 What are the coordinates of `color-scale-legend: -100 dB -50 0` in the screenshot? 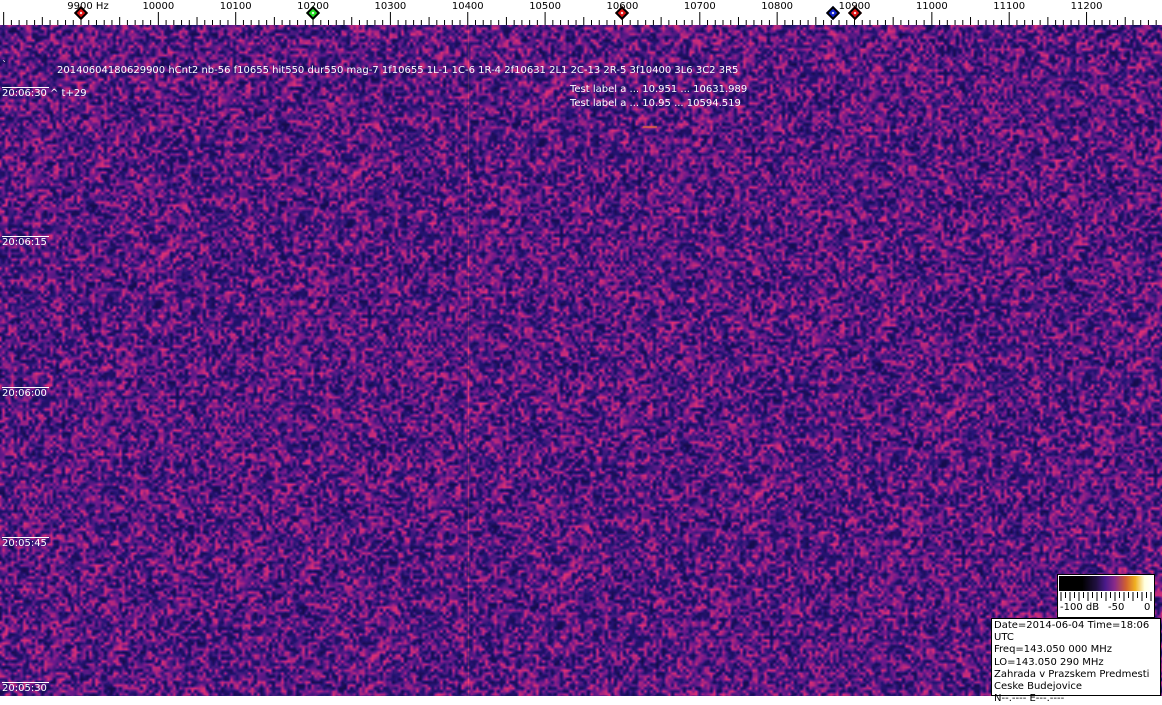 It's located at (1106, 596).